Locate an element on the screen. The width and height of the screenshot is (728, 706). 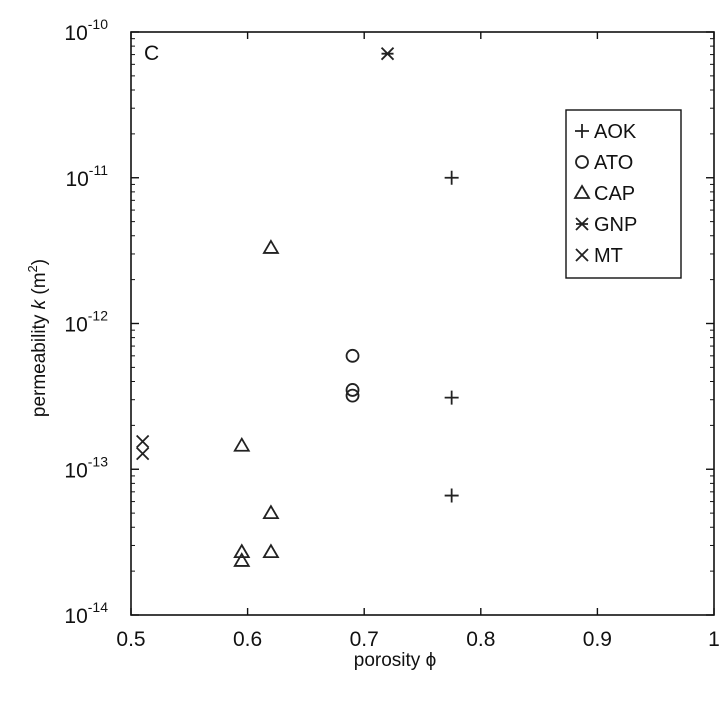
legend-marker-ato is located at coordinates (582, 162).